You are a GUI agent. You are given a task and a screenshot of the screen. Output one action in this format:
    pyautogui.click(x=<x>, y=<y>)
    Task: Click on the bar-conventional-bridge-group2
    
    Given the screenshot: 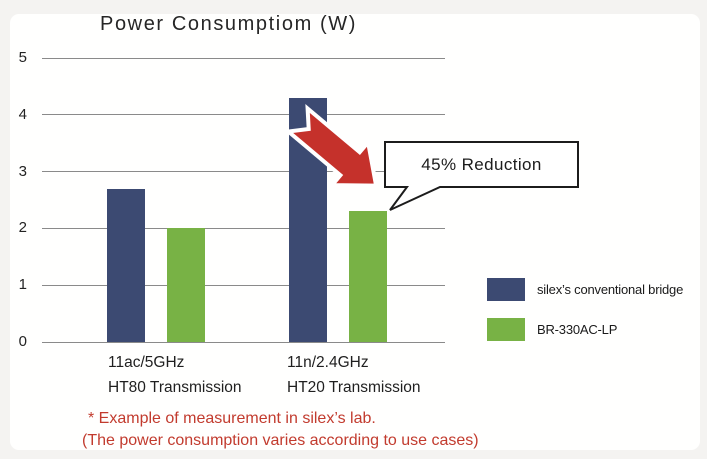 What is the action you would take?
    pyautogui.click(x=308, y=219)
    